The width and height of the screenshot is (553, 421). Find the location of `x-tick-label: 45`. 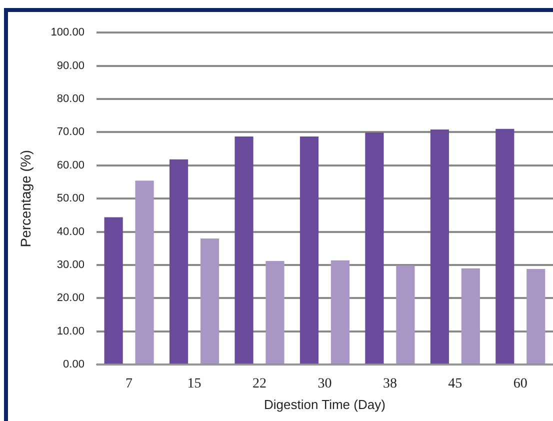

x-tick-label: 45 is located at coordinates (455, 384).